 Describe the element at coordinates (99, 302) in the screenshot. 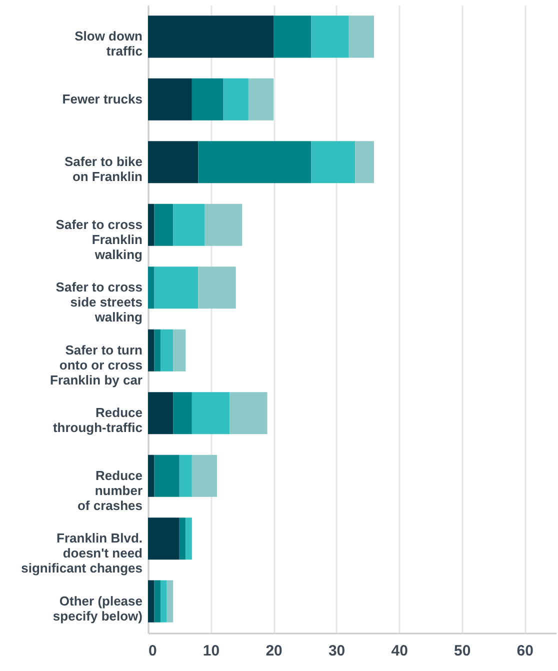

I see `y-tick-label: Safer to cross side streets walking` at that location.